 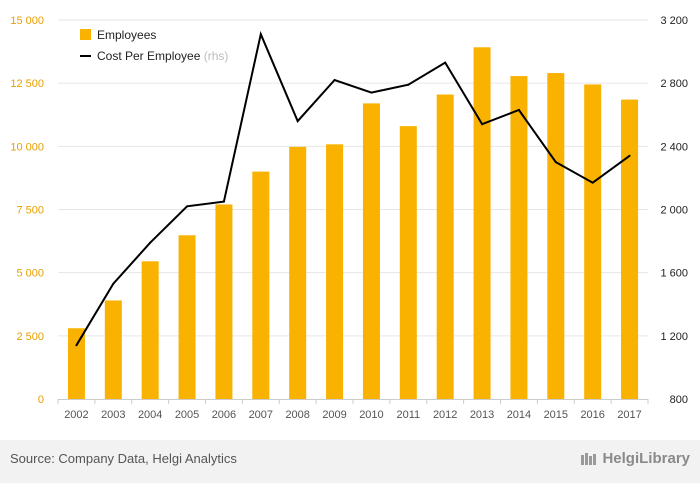 What do you see at coordinates (519, 415) in the screenshot?
I see `x-axis-tick-label: 2014` at bounding box center [519, 415].